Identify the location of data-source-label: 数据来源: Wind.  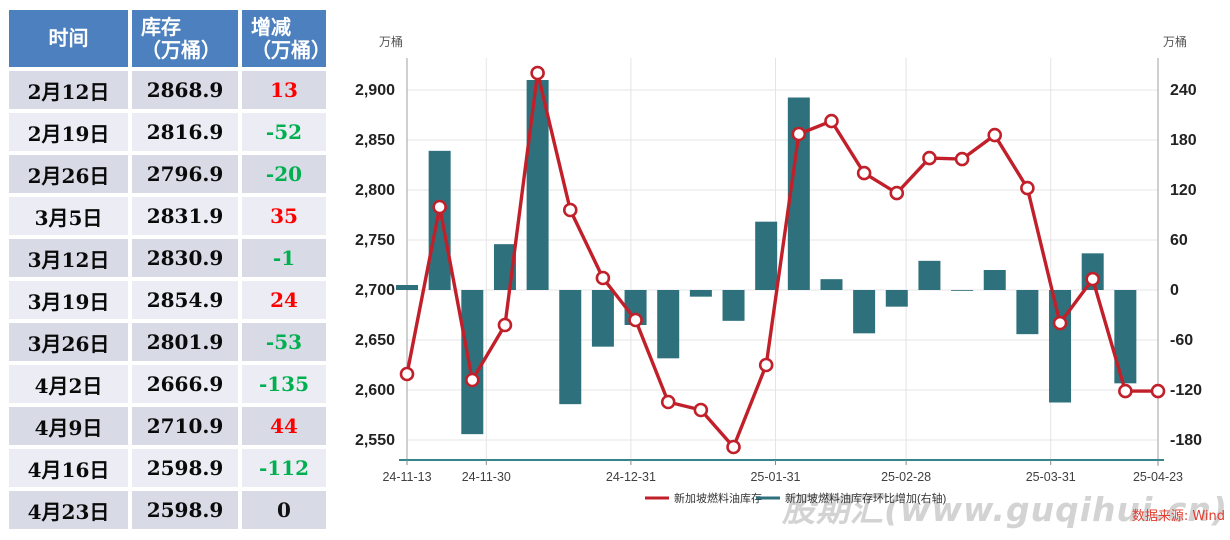
(1178, 516).